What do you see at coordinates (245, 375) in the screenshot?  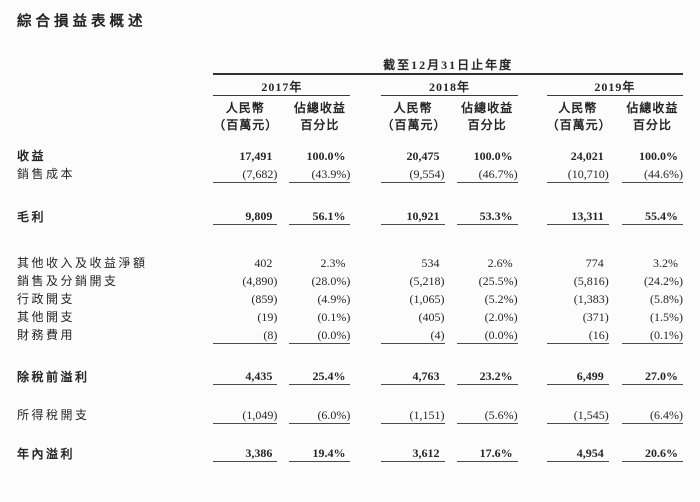 I see `amount-value-cell: 4,435` at bounding box center [245, 375].